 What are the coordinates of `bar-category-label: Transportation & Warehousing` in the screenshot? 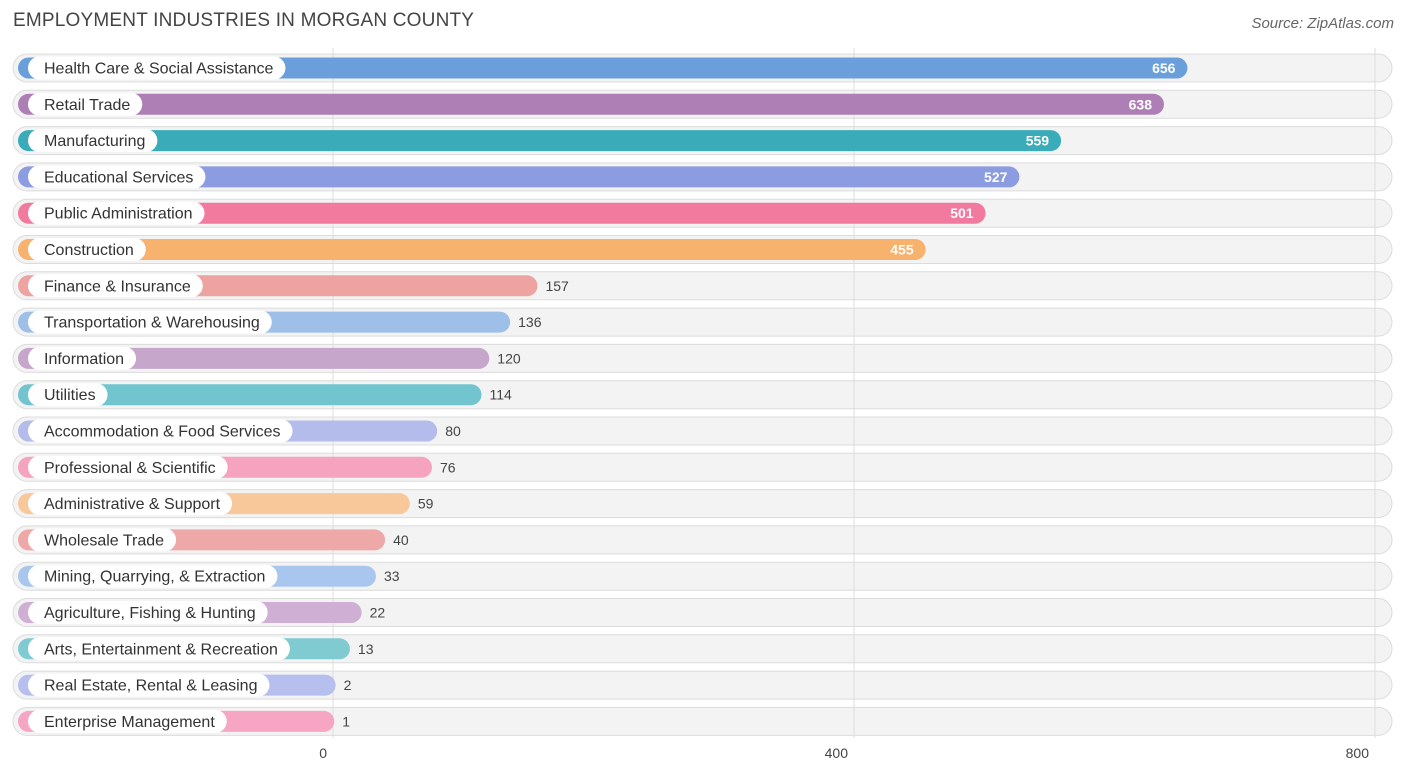 It's located at (152, 323).